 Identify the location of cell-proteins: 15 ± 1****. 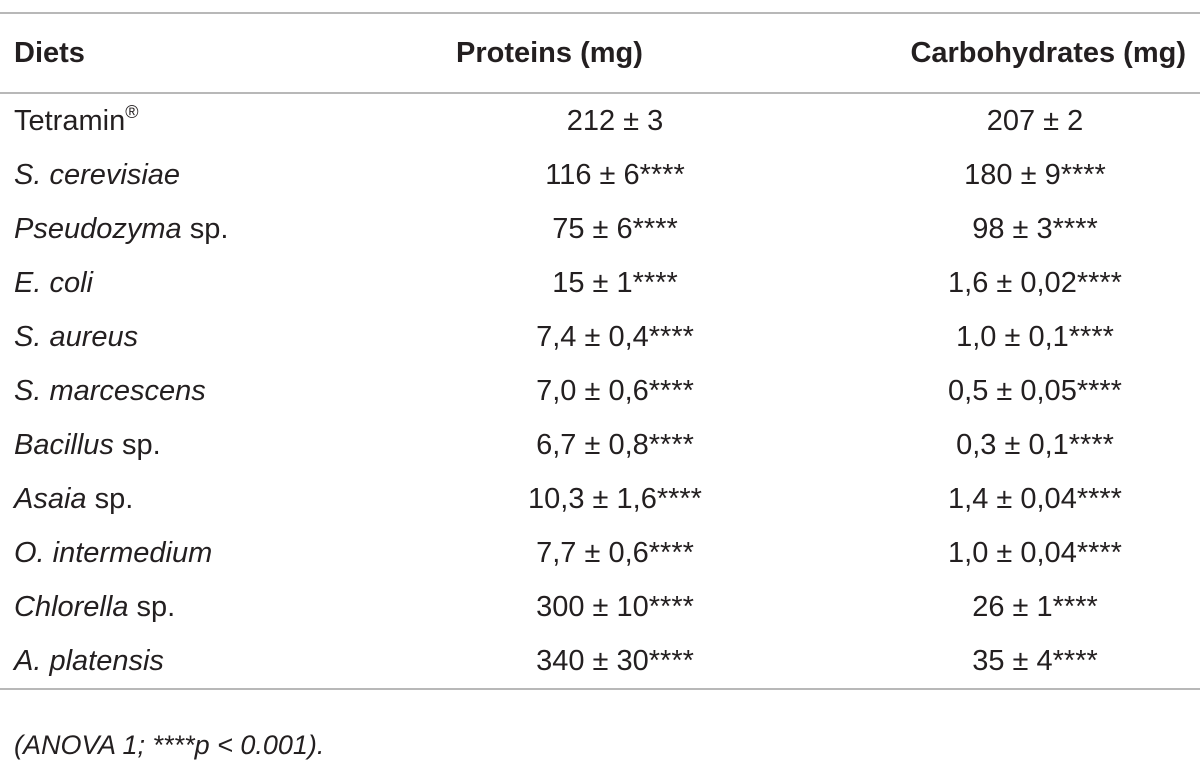
(615, 282).